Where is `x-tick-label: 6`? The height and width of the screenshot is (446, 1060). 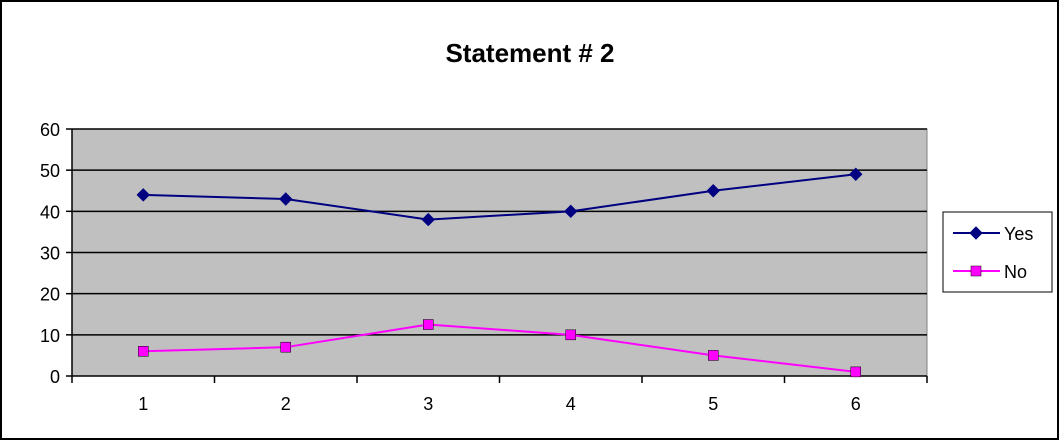
x-tick-label: 6 is located at coordinates (856, 404).